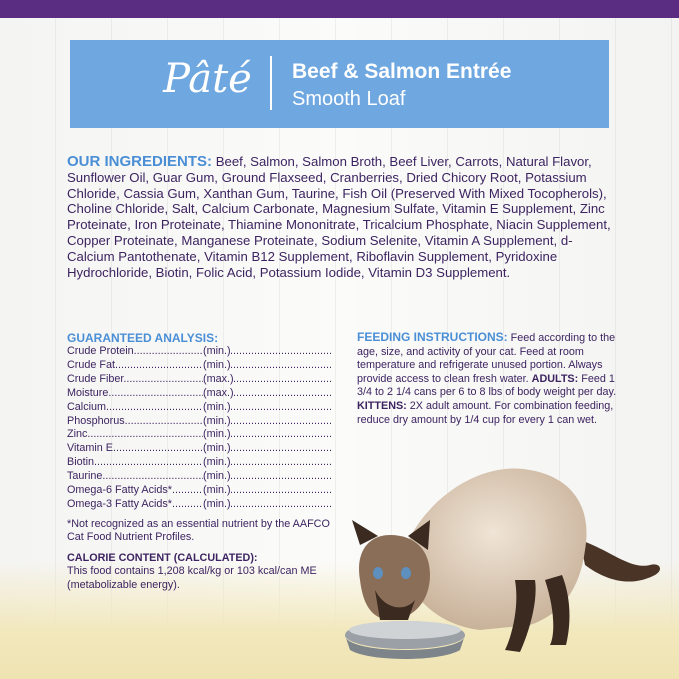 The height and width of the screenshot is (679, 679). What do you see at coordinates (135, 352) in the screenshot?
I see `nutrient-name: Crude Protein` at bounding box center [135, 352].